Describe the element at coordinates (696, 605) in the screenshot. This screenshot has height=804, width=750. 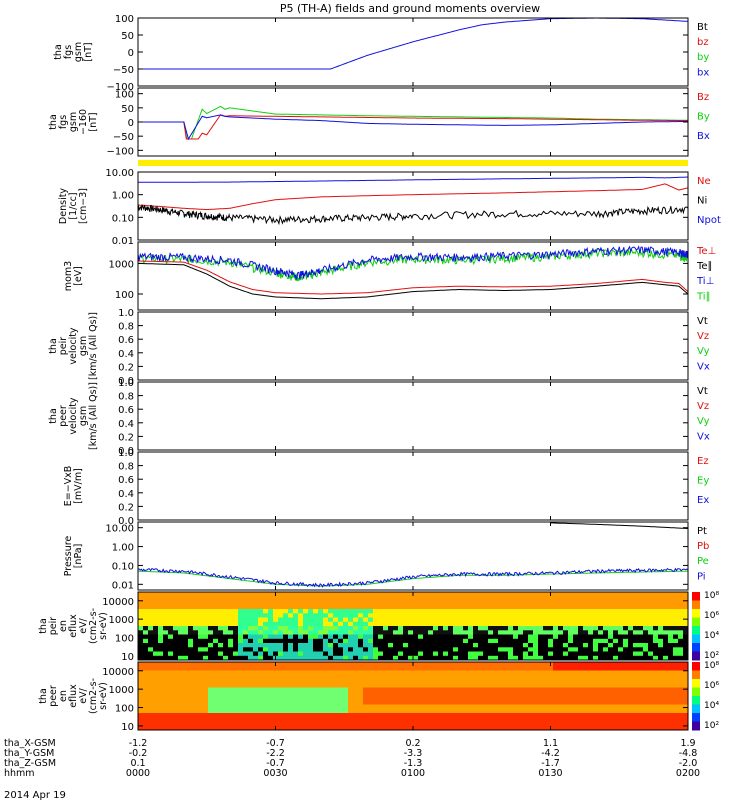
I see `colorbar-segment` at that location.